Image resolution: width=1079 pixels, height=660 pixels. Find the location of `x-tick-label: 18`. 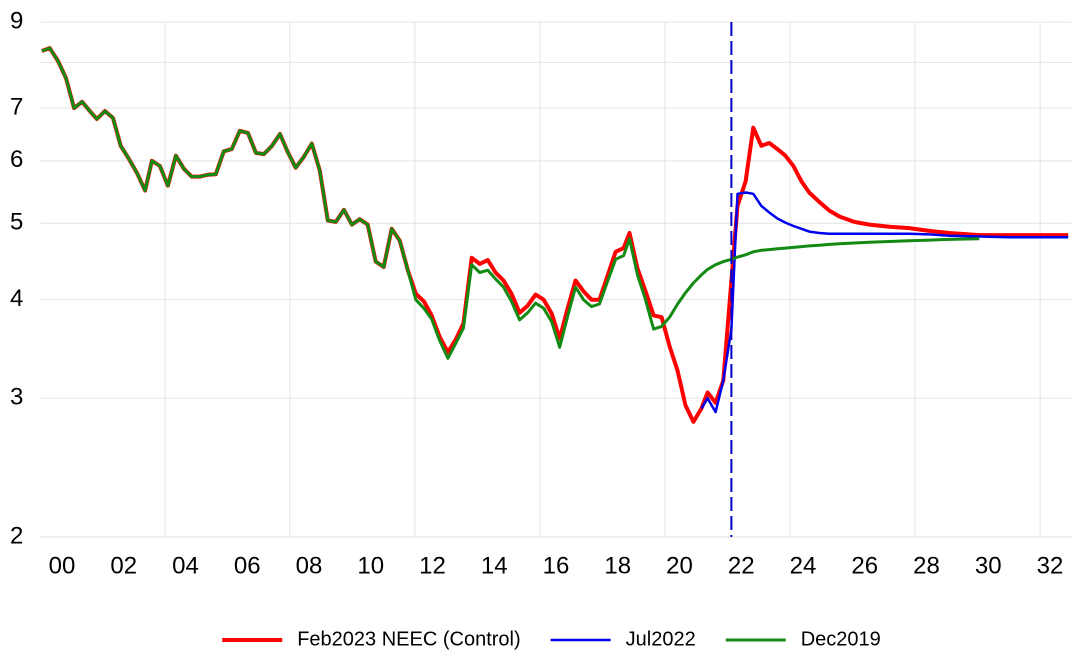

x-tick-label: 18 is located at coordinates (617, 565).